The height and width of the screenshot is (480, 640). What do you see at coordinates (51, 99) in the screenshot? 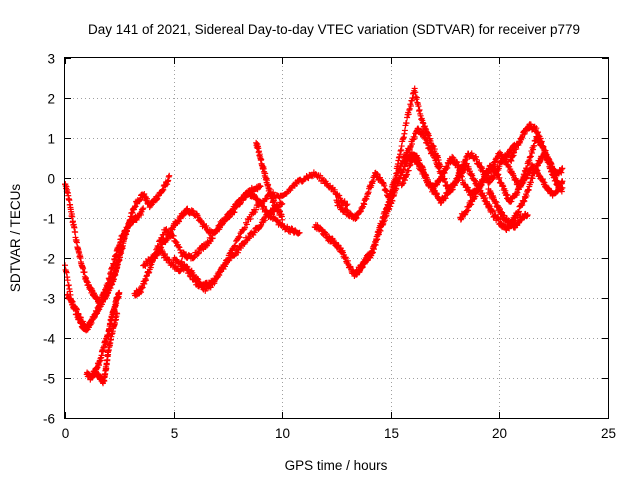
I see `y-tick-label: 2` at bounding box center [51, 99].